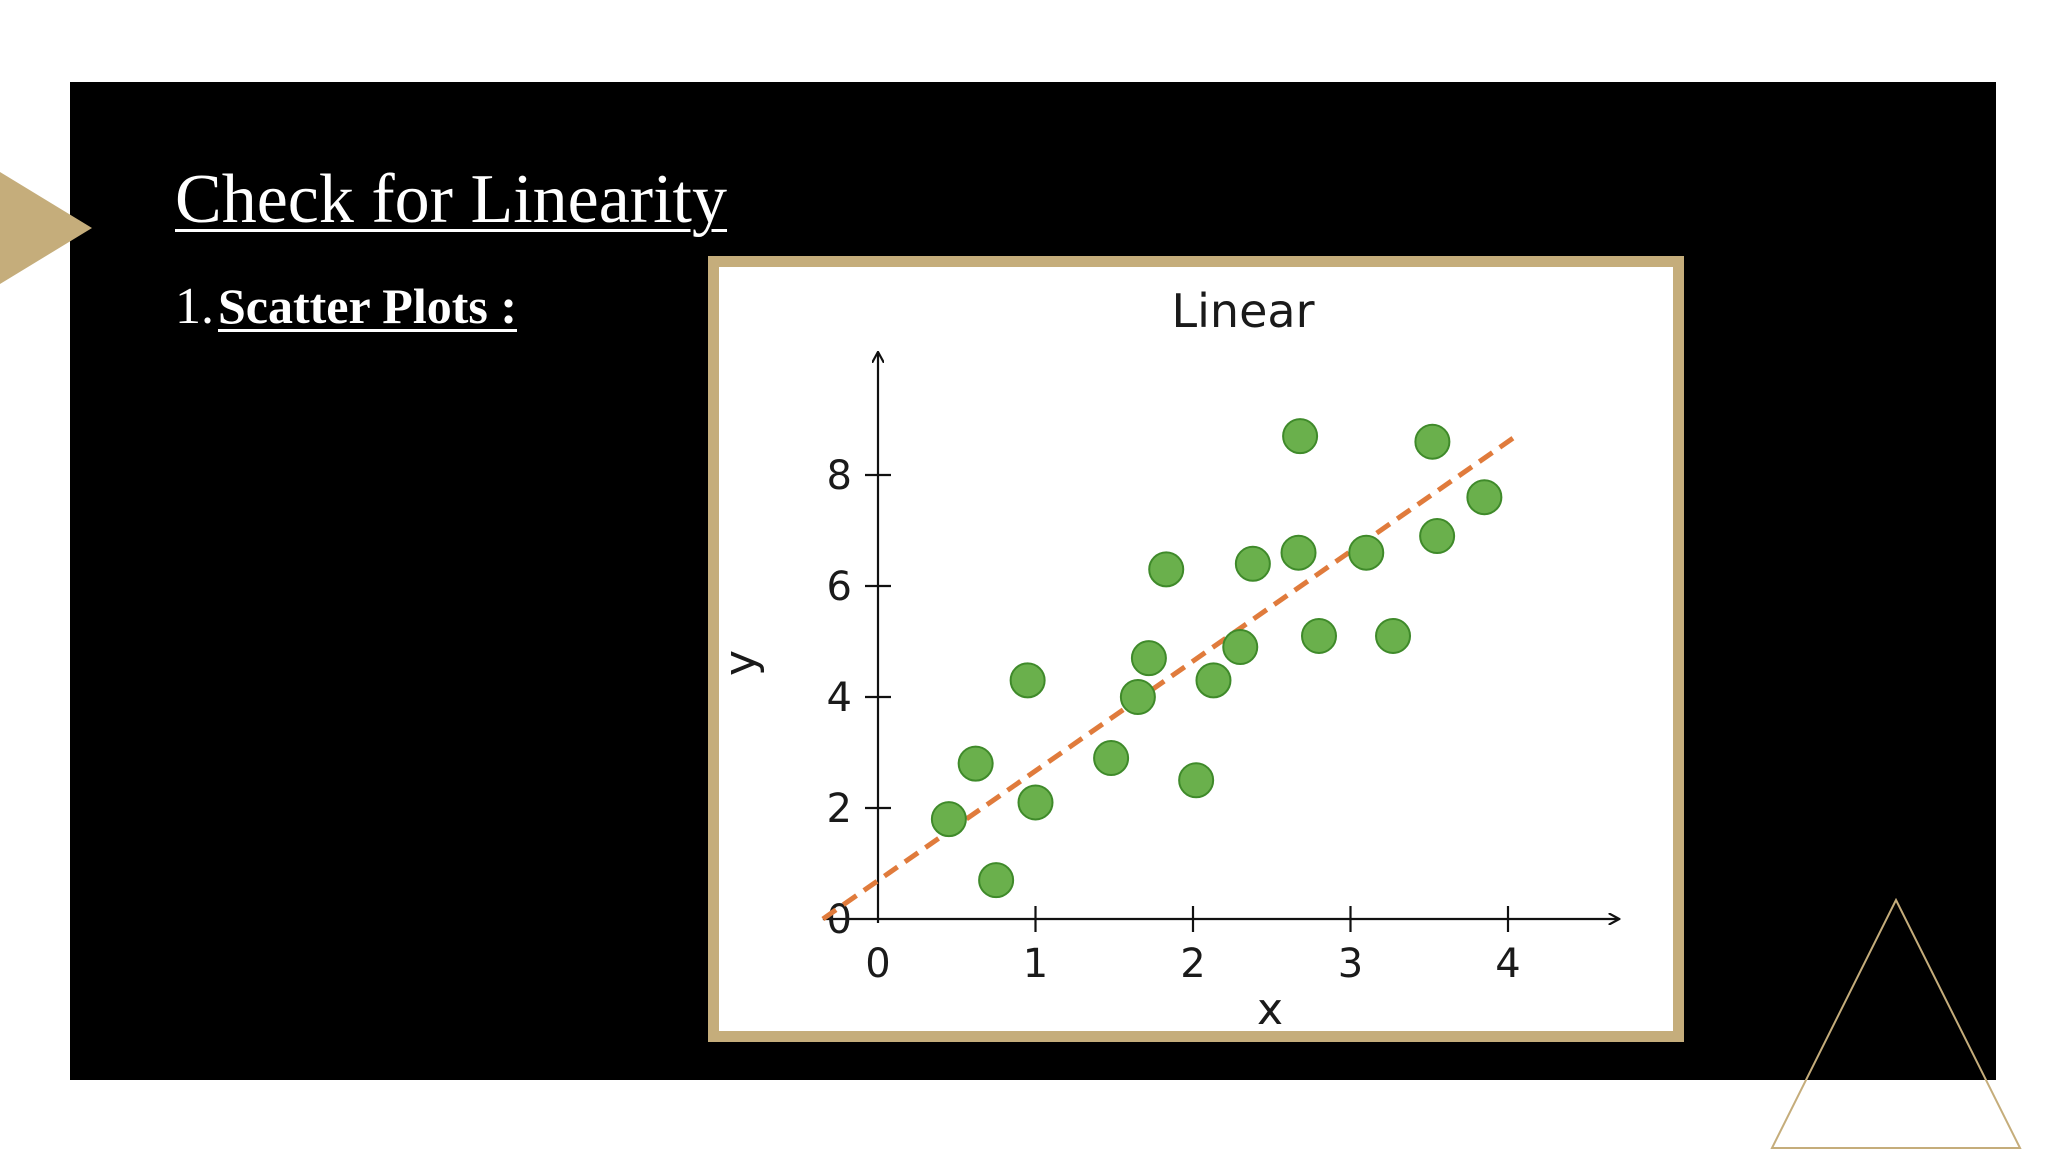 Image resolution: width=2048 pixels, height=1152 pixels. What do you see at coordinates (367, 306) in the screenshot?
I see `subtitle-text: Scatter Plots :` at bounding box center [367, 306].